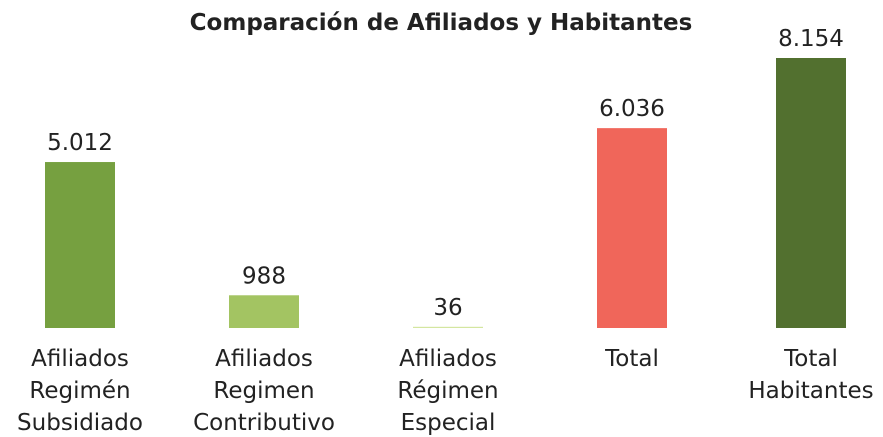 This screenshot has height=437, width=883. I want to click on x-tick-label: Total, so click(631, 359).